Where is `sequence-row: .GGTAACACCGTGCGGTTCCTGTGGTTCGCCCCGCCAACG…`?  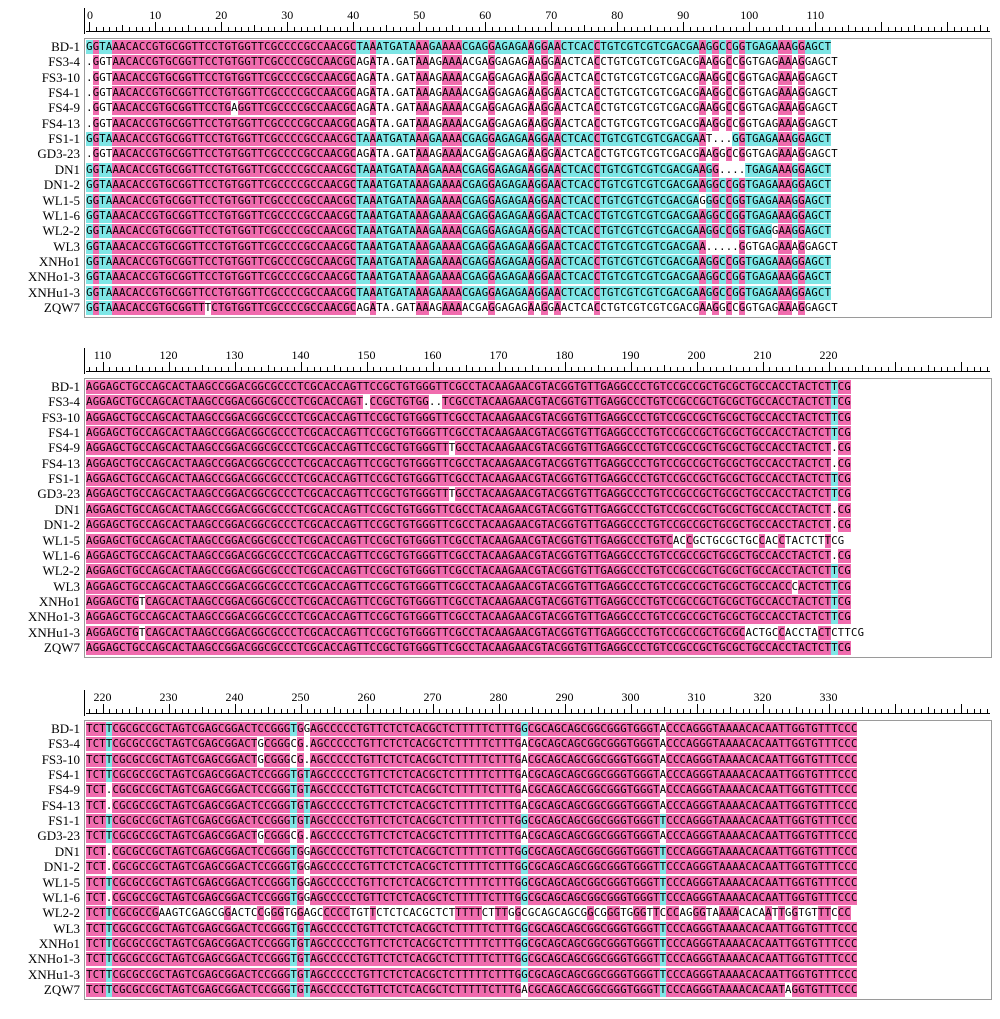 sequence-row: .GGTAACACCGTGCGGTTCCTGTGGTTCGCCCCGCCAACG… is located at coordinates (462, 77).